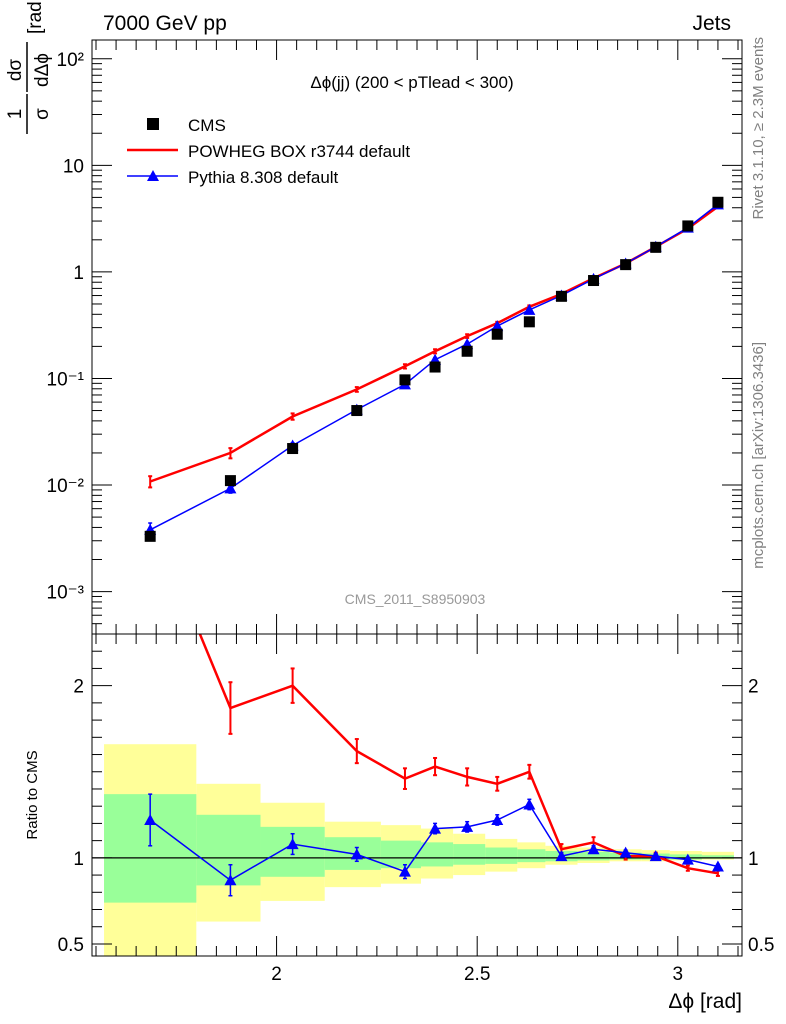 Image resolution: width=786 pixels, height=1024 pixels. What do you see at coordinates (35, 17) in the screenshot?
I see `svg-text: [rad` at bounding box center [35, 17].